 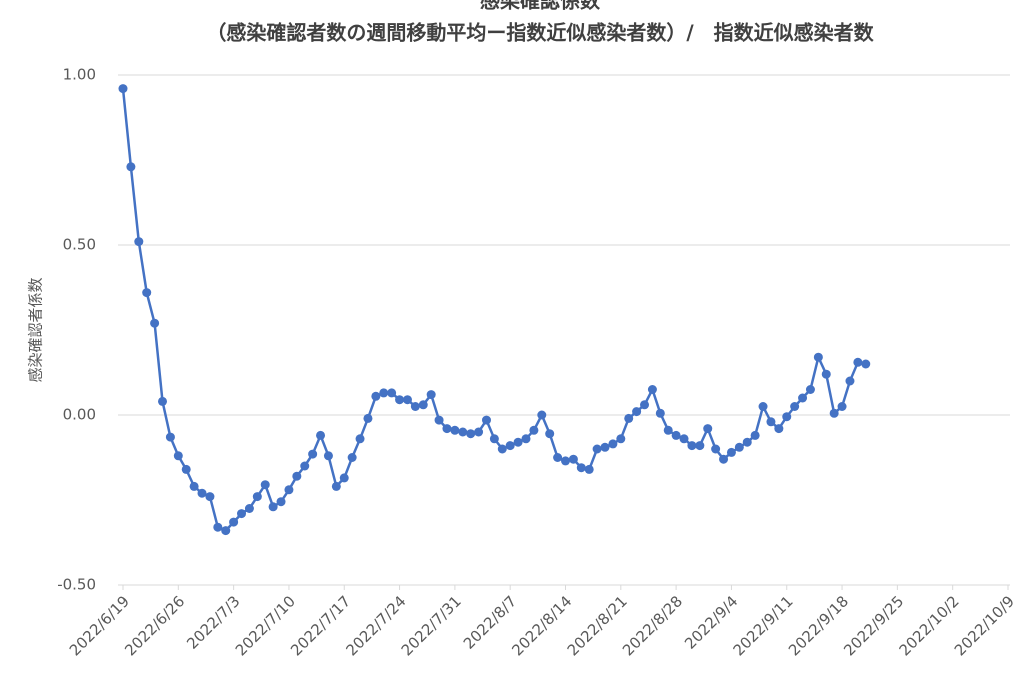 I want to click on x-tick-label: 2022/6/26, so click(x=154, y=625).